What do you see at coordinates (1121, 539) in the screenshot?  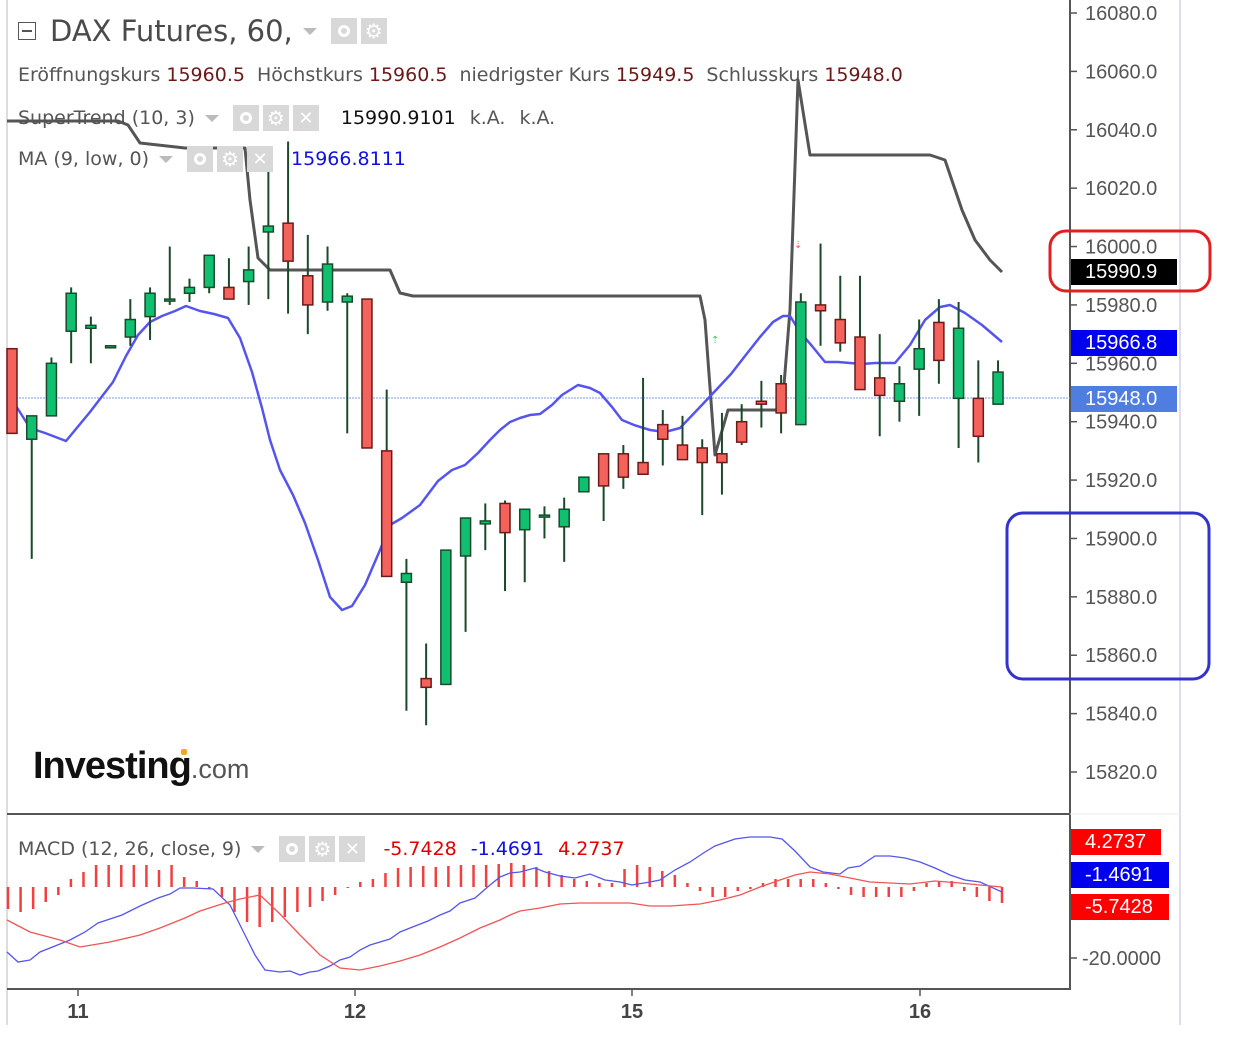 I see `price-tick-label: 15900.0` at bounding box center [1121, 539].